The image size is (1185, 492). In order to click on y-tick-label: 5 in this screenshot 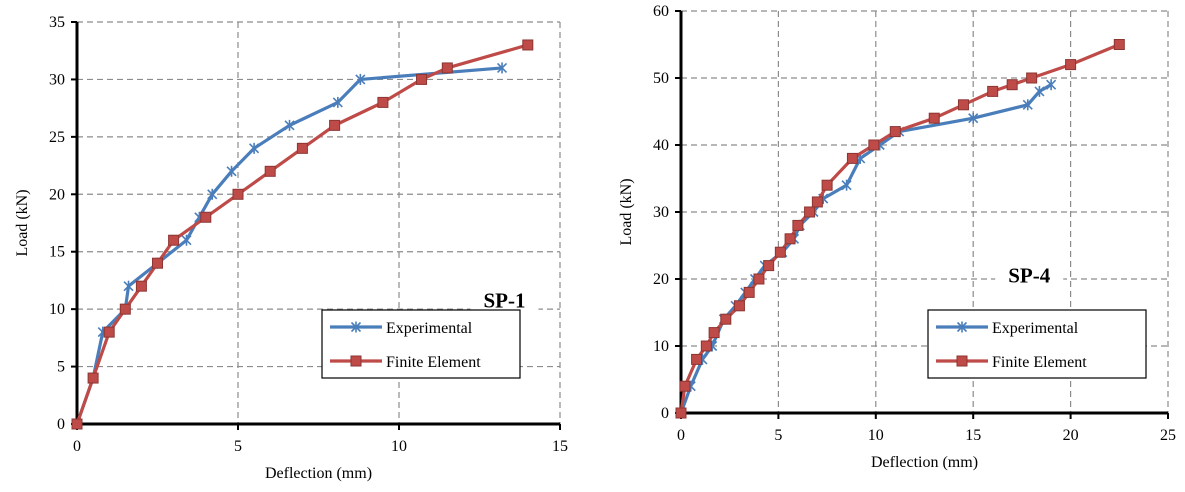, I will do `click(61, 367)`.